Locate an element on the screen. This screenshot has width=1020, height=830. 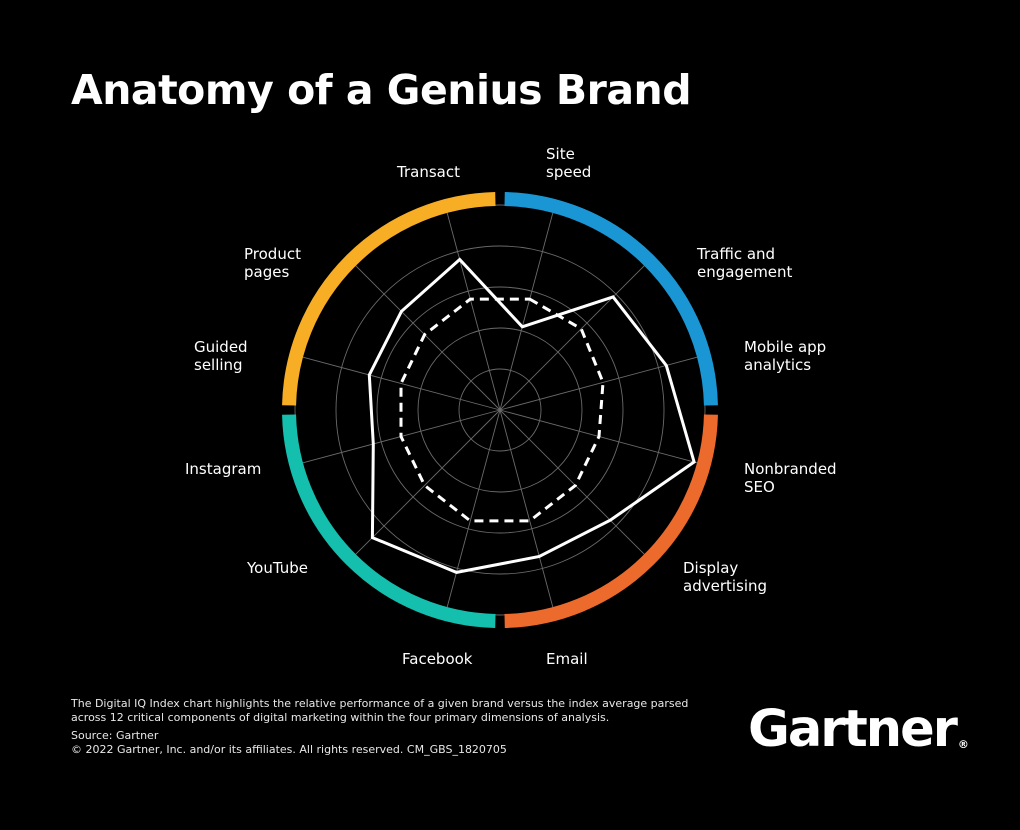
axis-label: YouTube is located at coordinates (277, 568).